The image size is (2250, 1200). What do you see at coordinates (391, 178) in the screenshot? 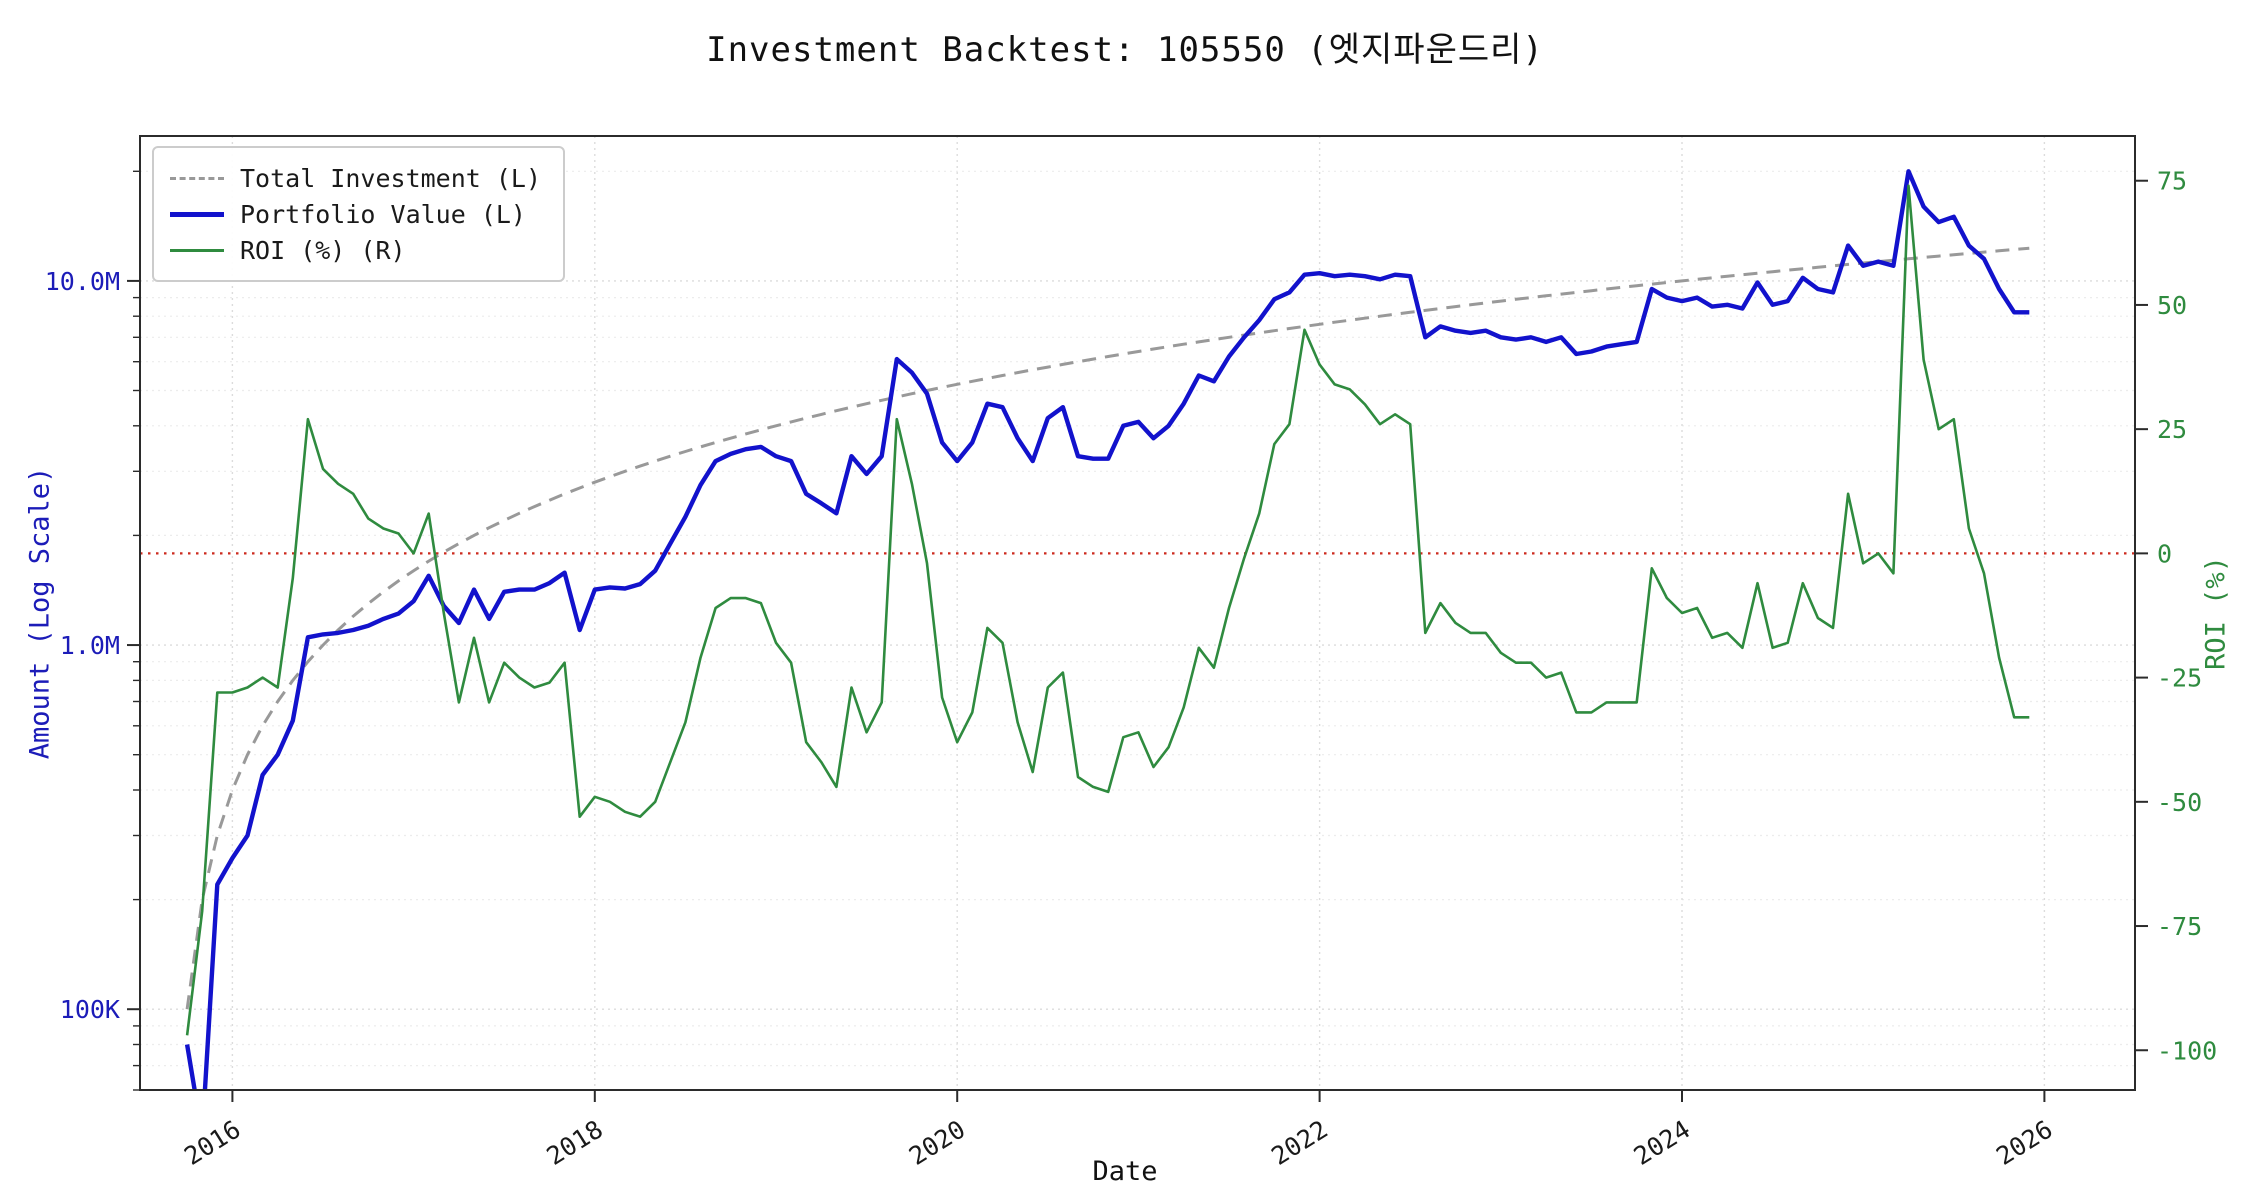
I see `legend-label: Total Investment (L)` at bounding box center [391, 178].